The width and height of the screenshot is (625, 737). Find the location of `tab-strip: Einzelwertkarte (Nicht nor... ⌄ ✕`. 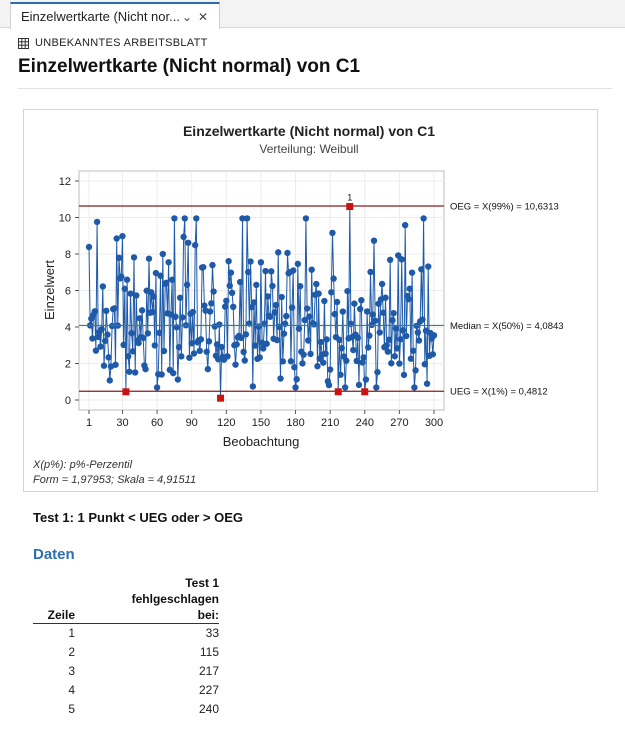

tab-strip: Einzelwertkarte (Nicht nor... ⌄ ✕ is located at coordinates (312, 14).